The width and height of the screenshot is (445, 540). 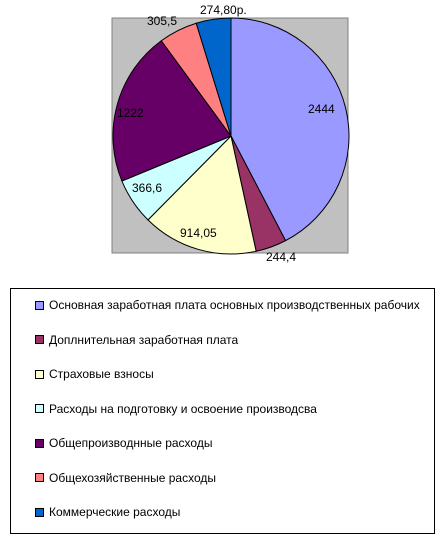 I want to click on legend-item-2: Доплнительная заработная плата, so click(x=136, y=340).